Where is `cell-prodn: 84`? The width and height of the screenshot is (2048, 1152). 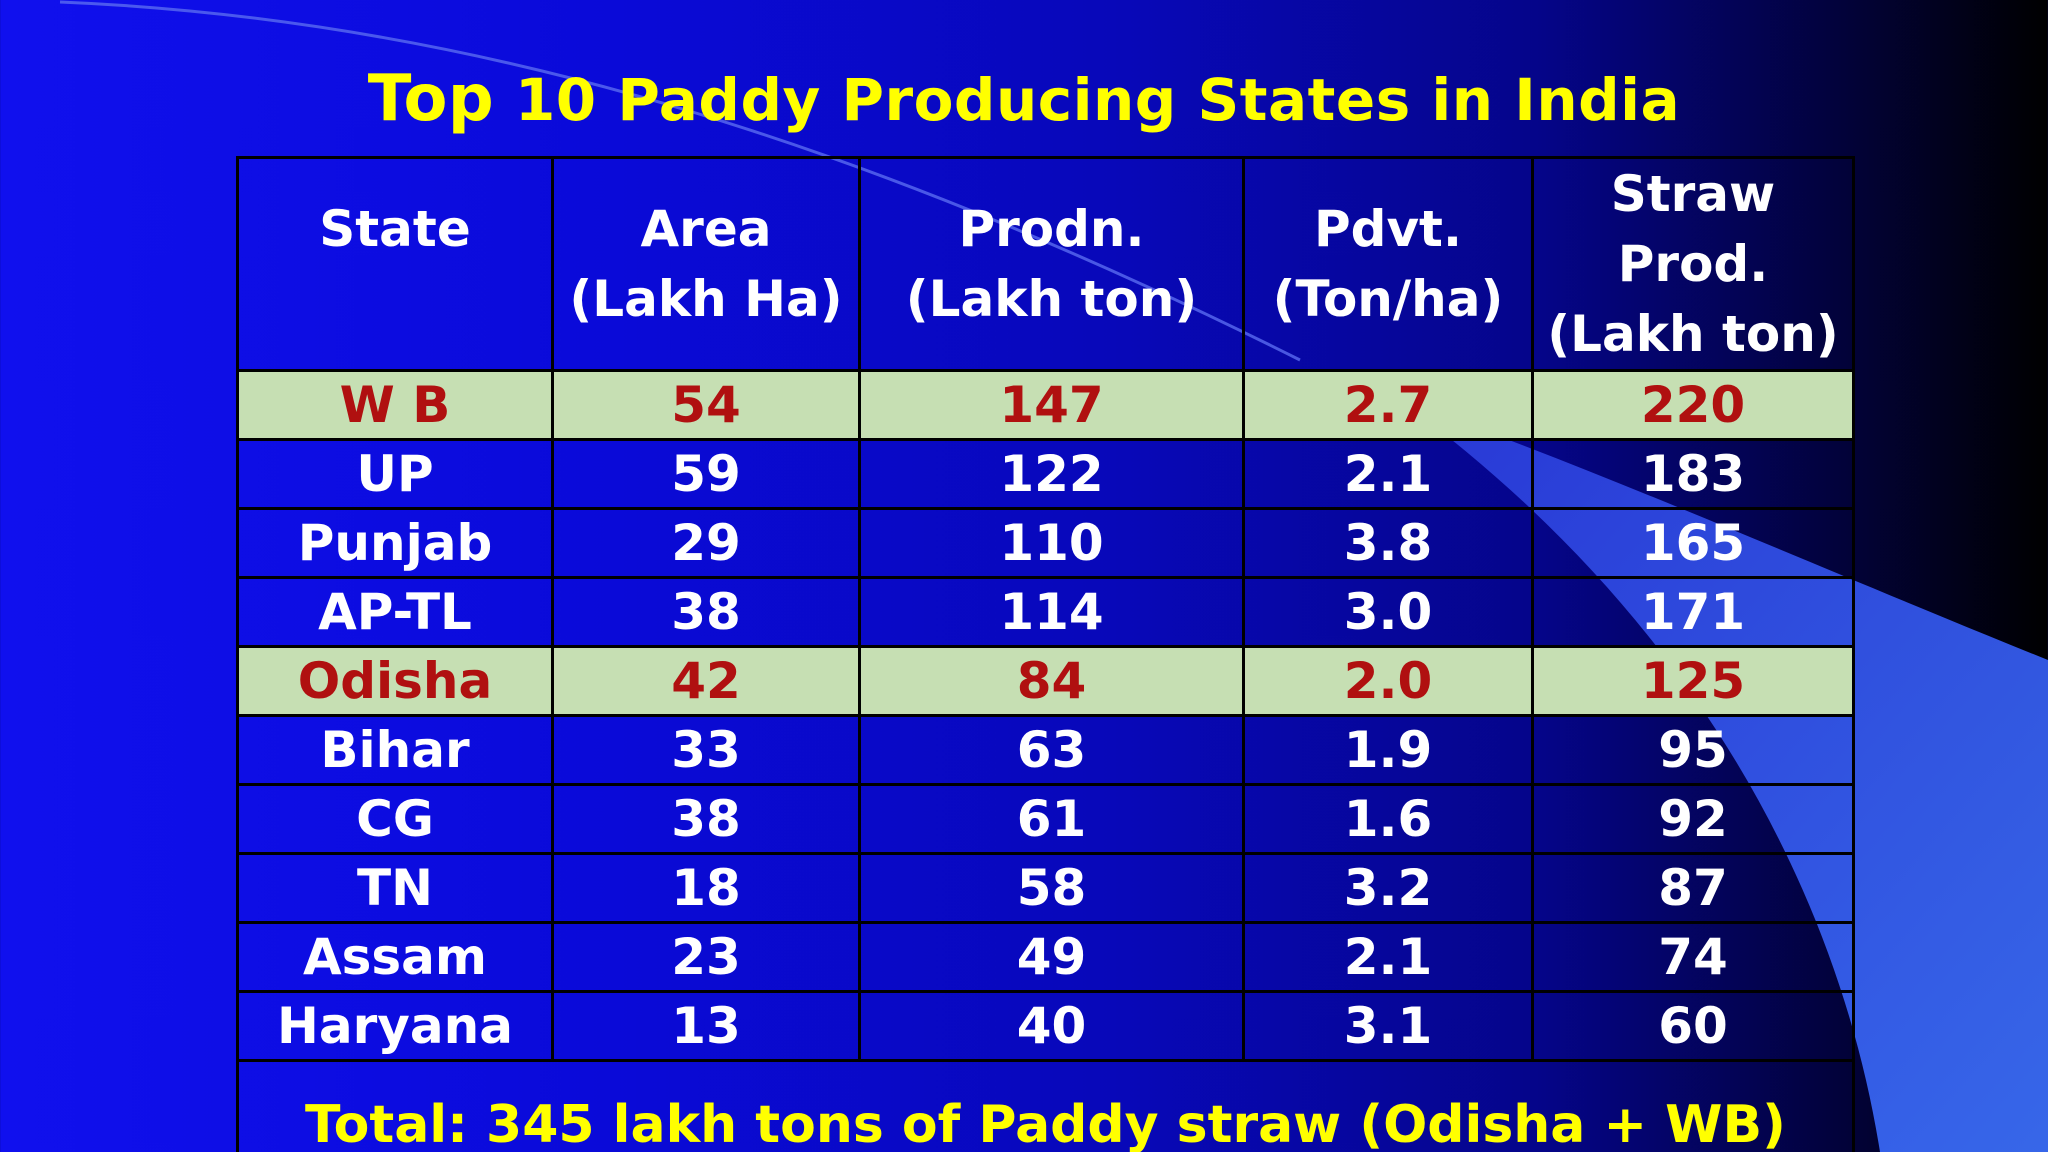 cell-prodn: 84 is located at coordinates (1051, 681).